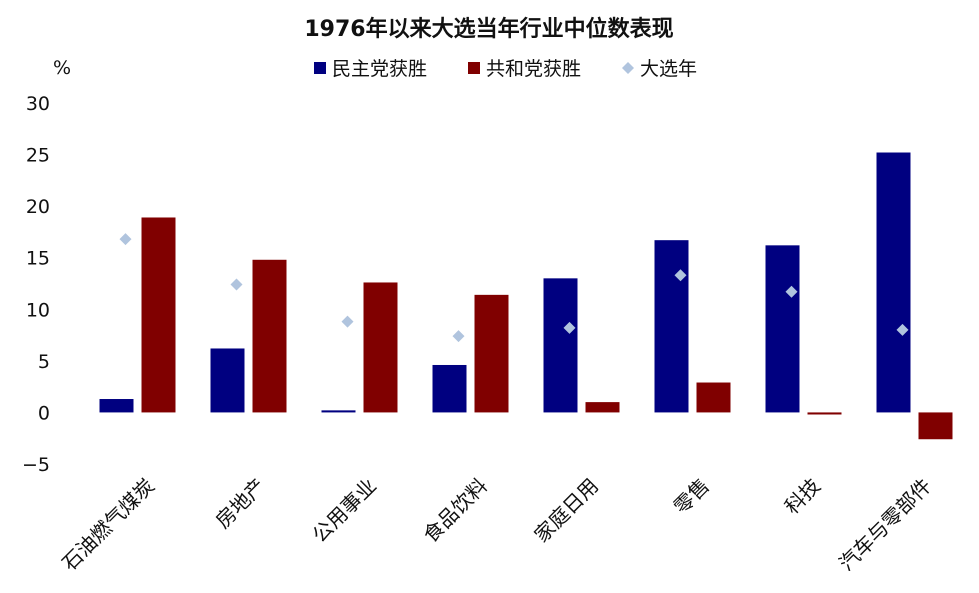  Describe the element at coordinates (38, 259) in the screenshot. I see `y-tick-label: 15` at that location.